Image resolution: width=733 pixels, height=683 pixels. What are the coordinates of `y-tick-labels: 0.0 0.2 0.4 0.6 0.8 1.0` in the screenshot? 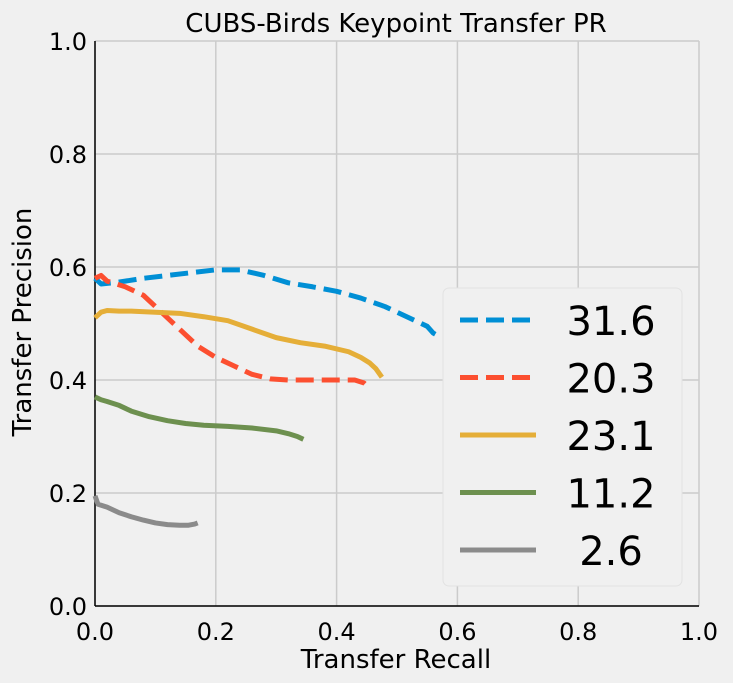 It's located at (68, 324).